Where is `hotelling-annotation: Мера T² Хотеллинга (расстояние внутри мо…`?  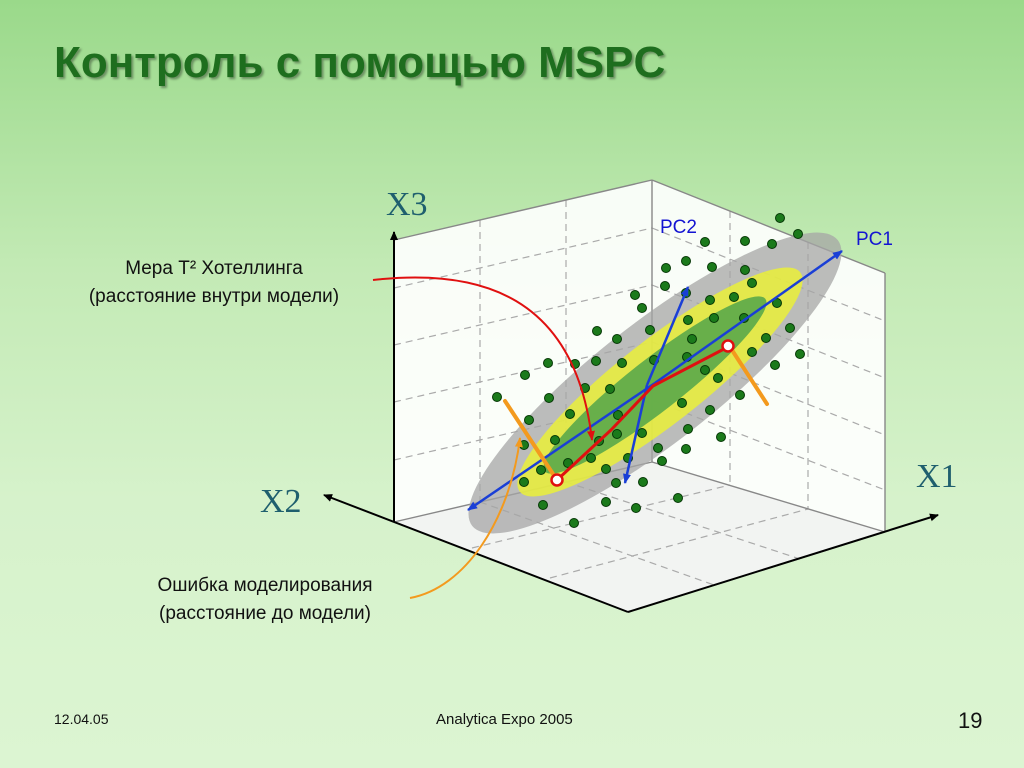 hotelling-annotation: Мера T² Хотеллинга (расстояние внутри мо… is located at coordinates (214, 283).